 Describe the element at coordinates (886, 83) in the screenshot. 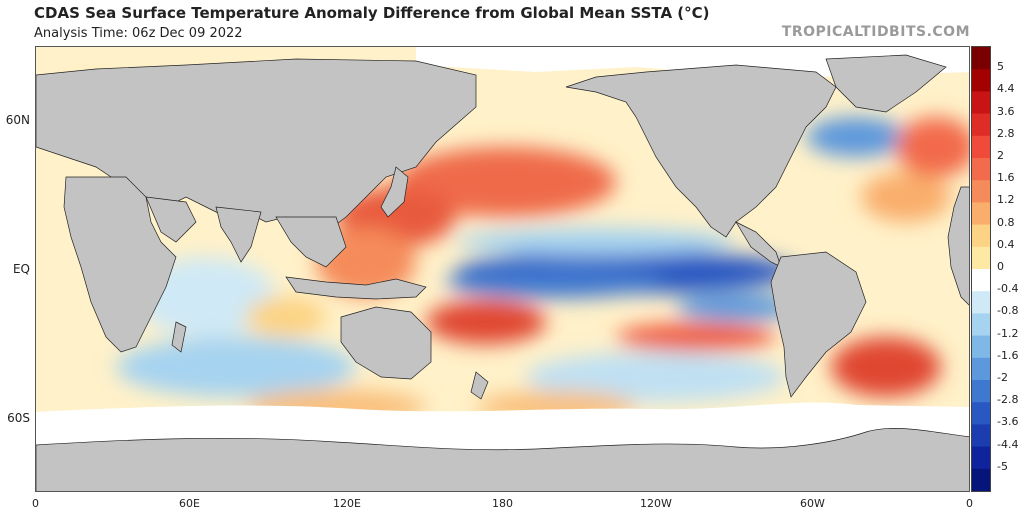

I see `greenland` at that location.